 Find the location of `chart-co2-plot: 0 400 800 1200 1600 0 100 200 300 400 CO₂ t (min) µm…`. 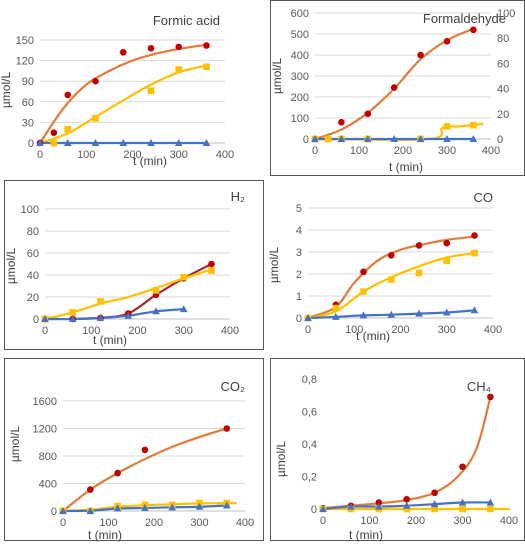

chart-co2-plot: 0 400 800 1200 1600 0 100 200 300 400 CO₂ t (min) µm… is located at coordinates (131, 460).